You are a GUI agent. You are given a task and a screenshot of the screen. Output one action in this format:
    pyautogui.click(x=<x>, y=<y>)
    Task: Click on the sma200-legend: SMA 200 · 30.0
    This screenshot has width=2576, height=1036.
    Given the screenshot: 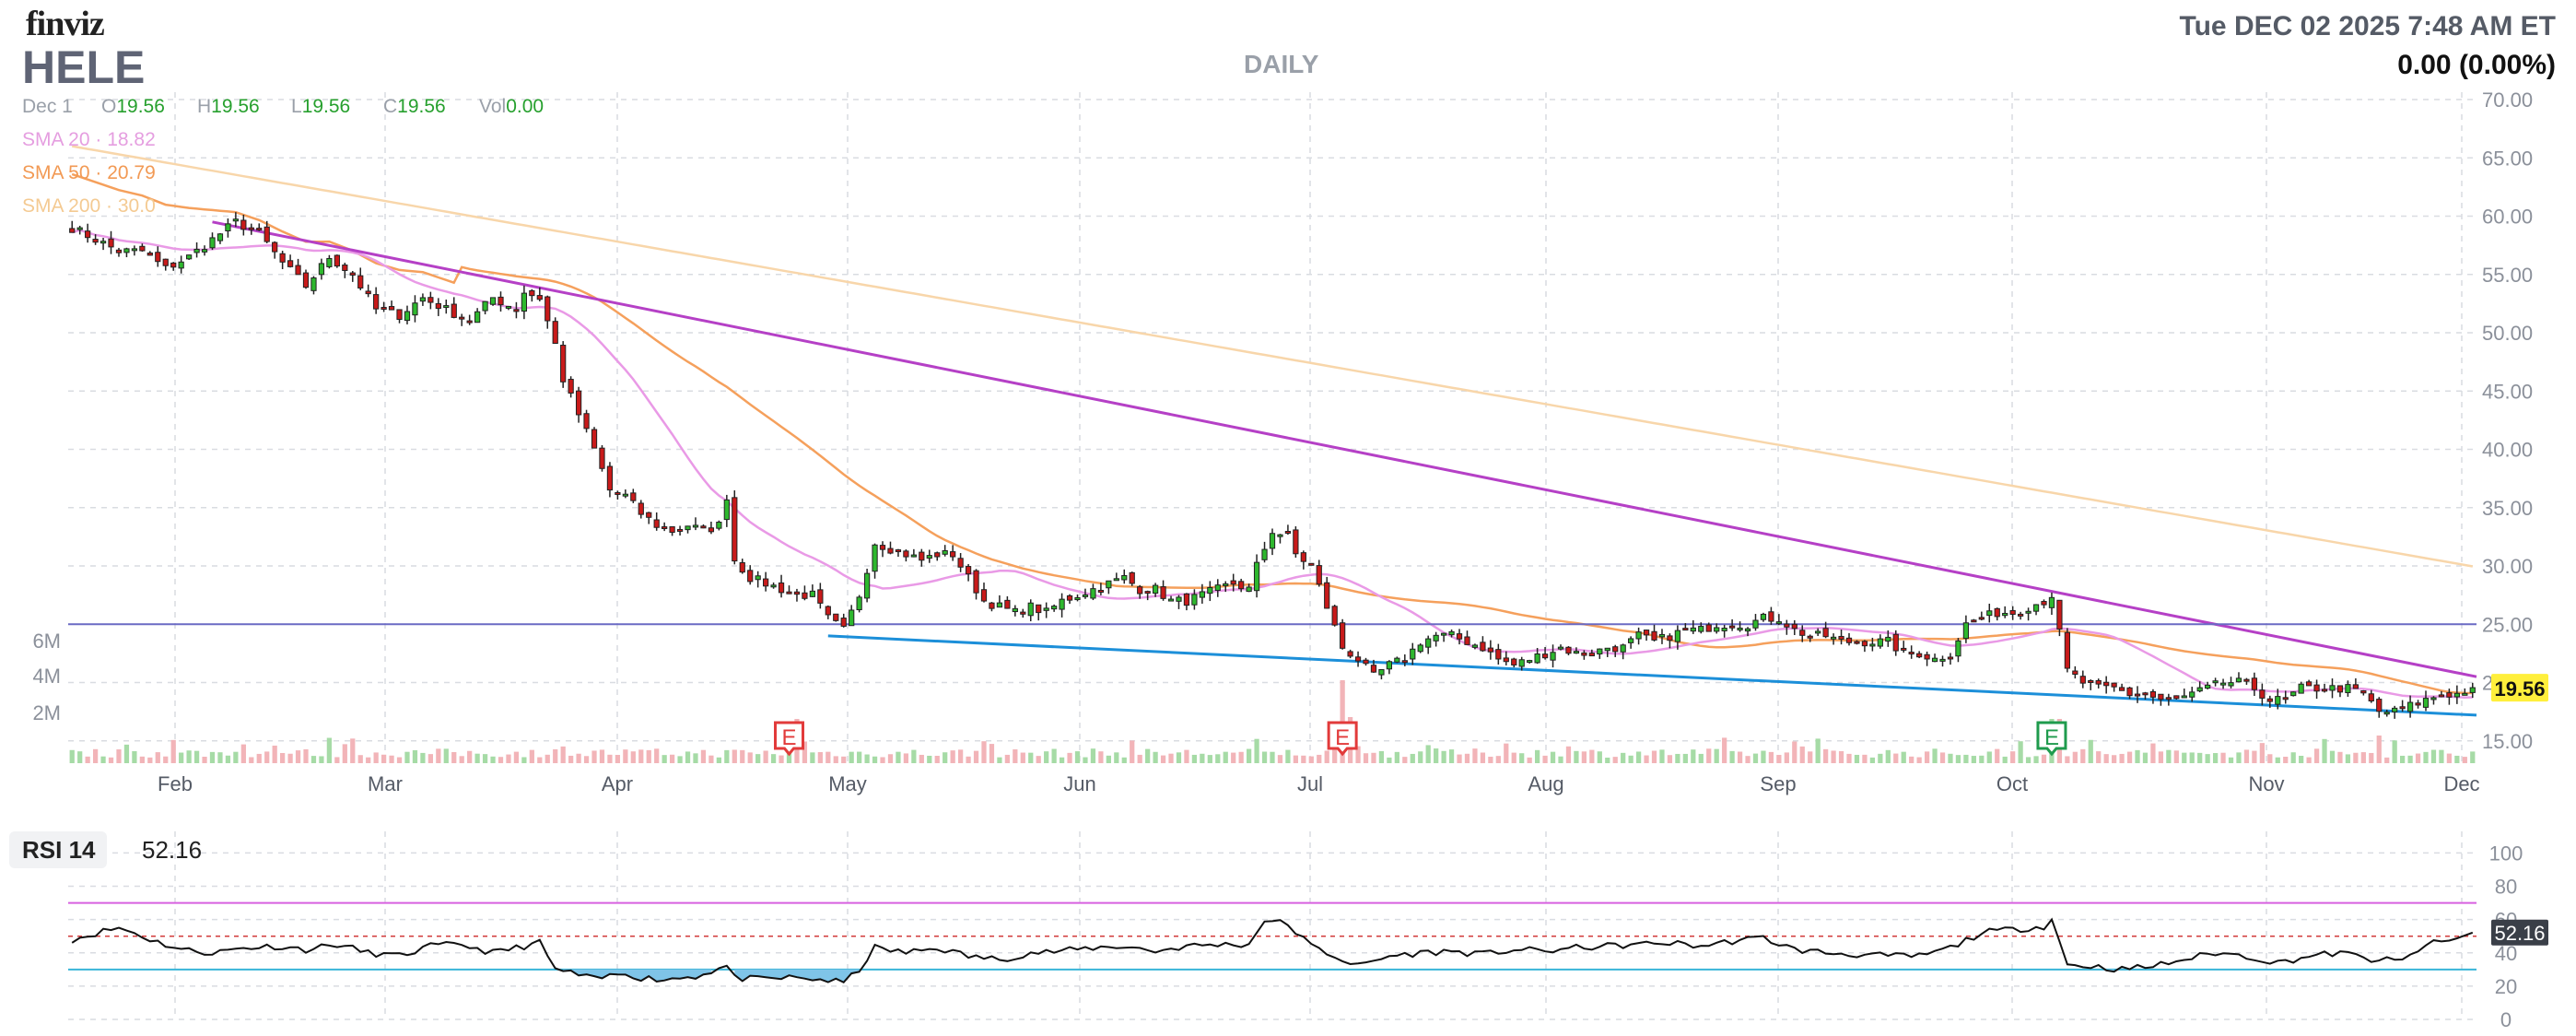 What is the action you would take?
    pyautogui.click(x=89, y=206)
    